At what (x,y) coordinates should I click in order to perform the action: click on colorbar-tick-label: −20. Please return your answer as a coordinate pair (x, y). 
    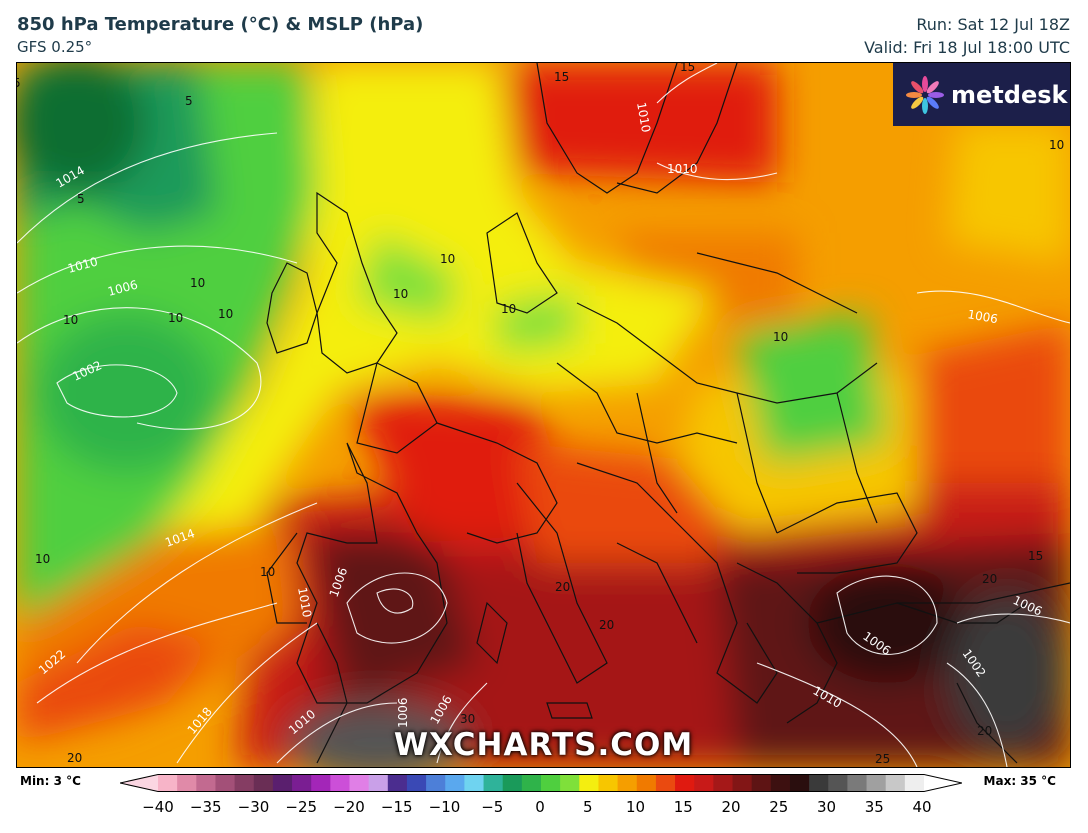
    Looking at the image, I should click on (349, 807).